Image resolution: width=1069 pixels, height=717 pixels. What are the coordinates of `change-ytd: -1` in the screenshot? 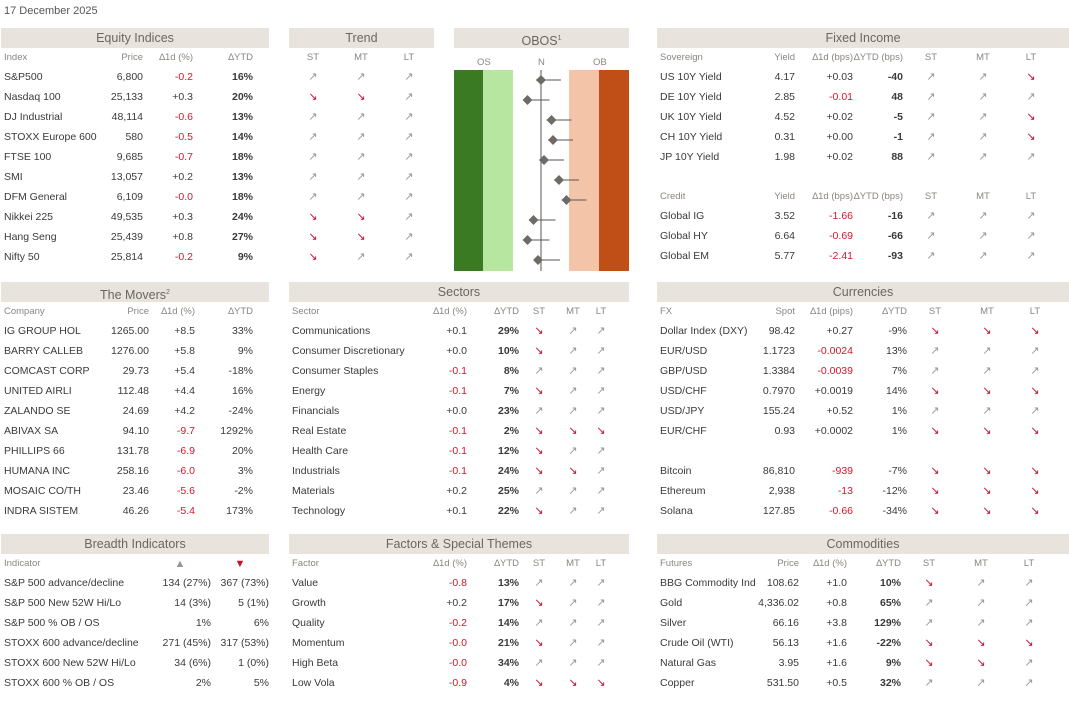 It's located at (898, 137).